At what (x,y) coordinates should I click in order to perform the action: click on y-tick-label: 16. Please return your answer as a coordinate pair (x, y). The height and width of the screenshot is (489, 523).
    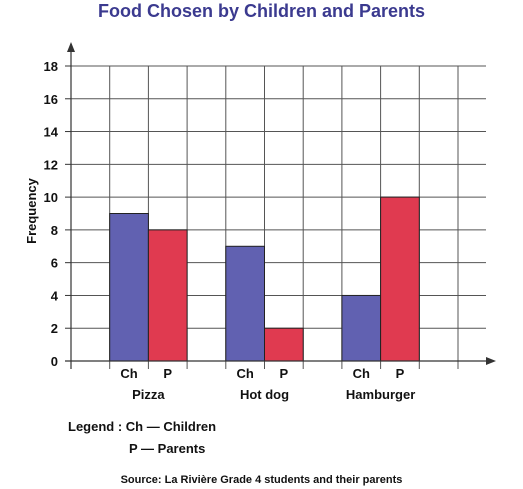
    Looking at the image, I should click on (51, 99).